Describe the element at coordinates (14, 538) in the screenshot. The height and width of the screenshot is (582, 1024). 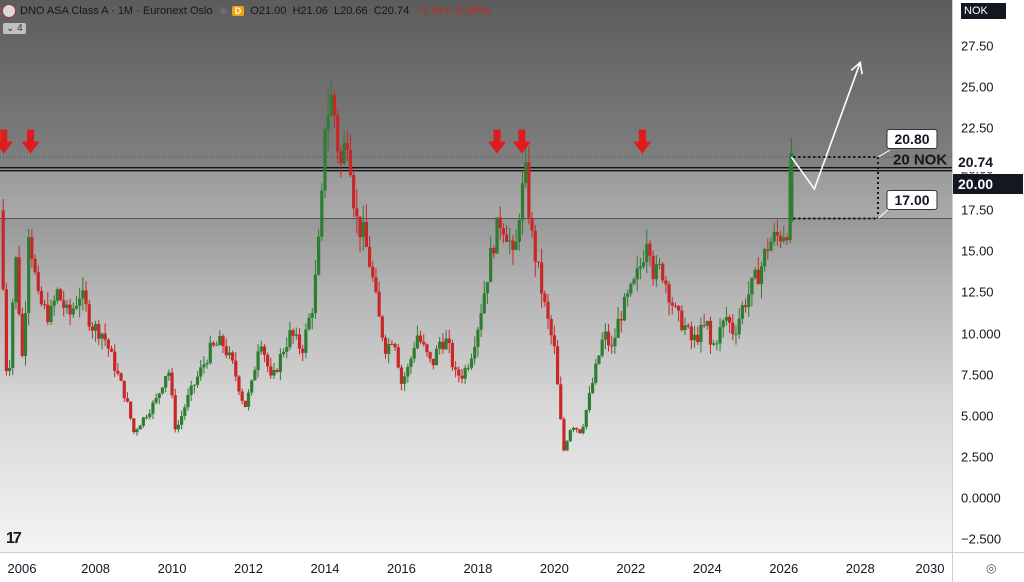
I see `tradingview-logo: 17` at that location.